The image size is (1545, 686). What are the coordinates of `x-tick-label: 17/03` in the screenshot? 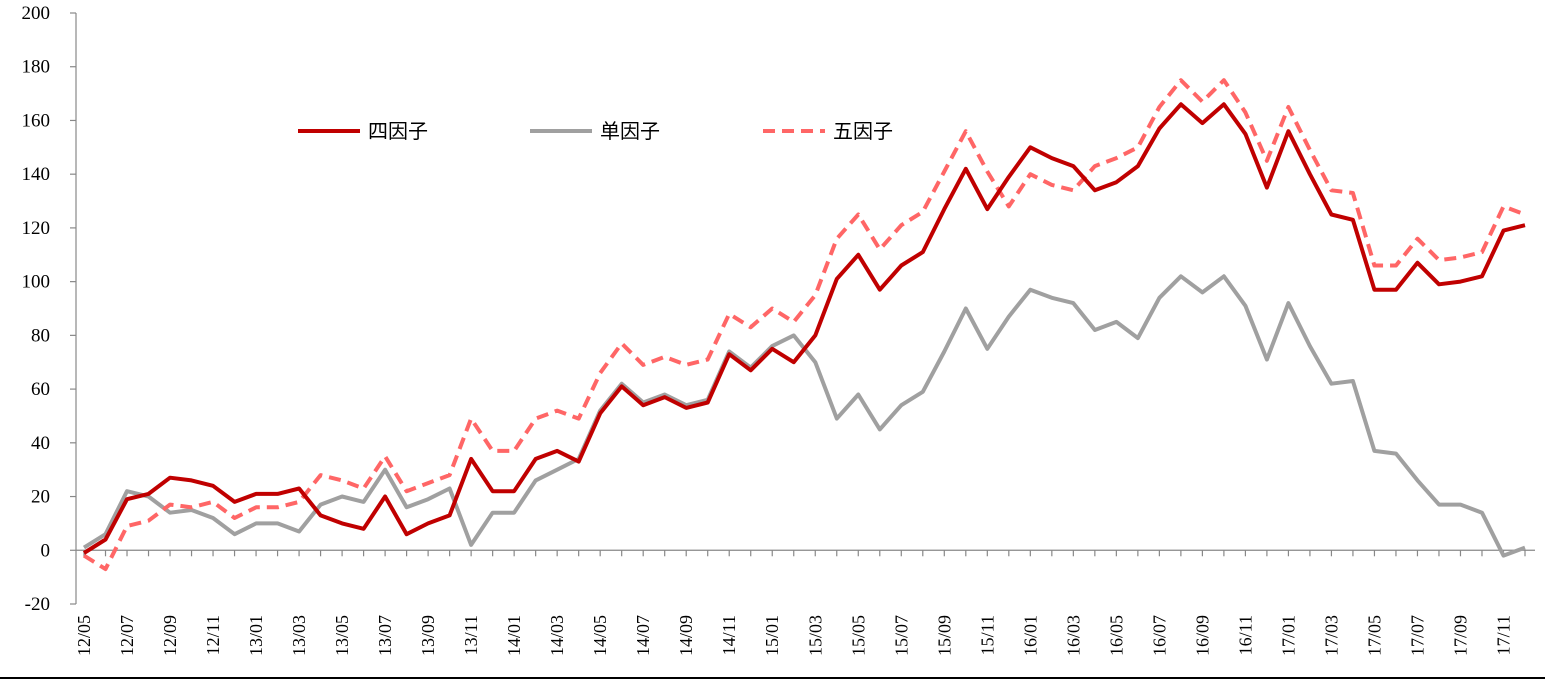 It's located at (1331, 635).